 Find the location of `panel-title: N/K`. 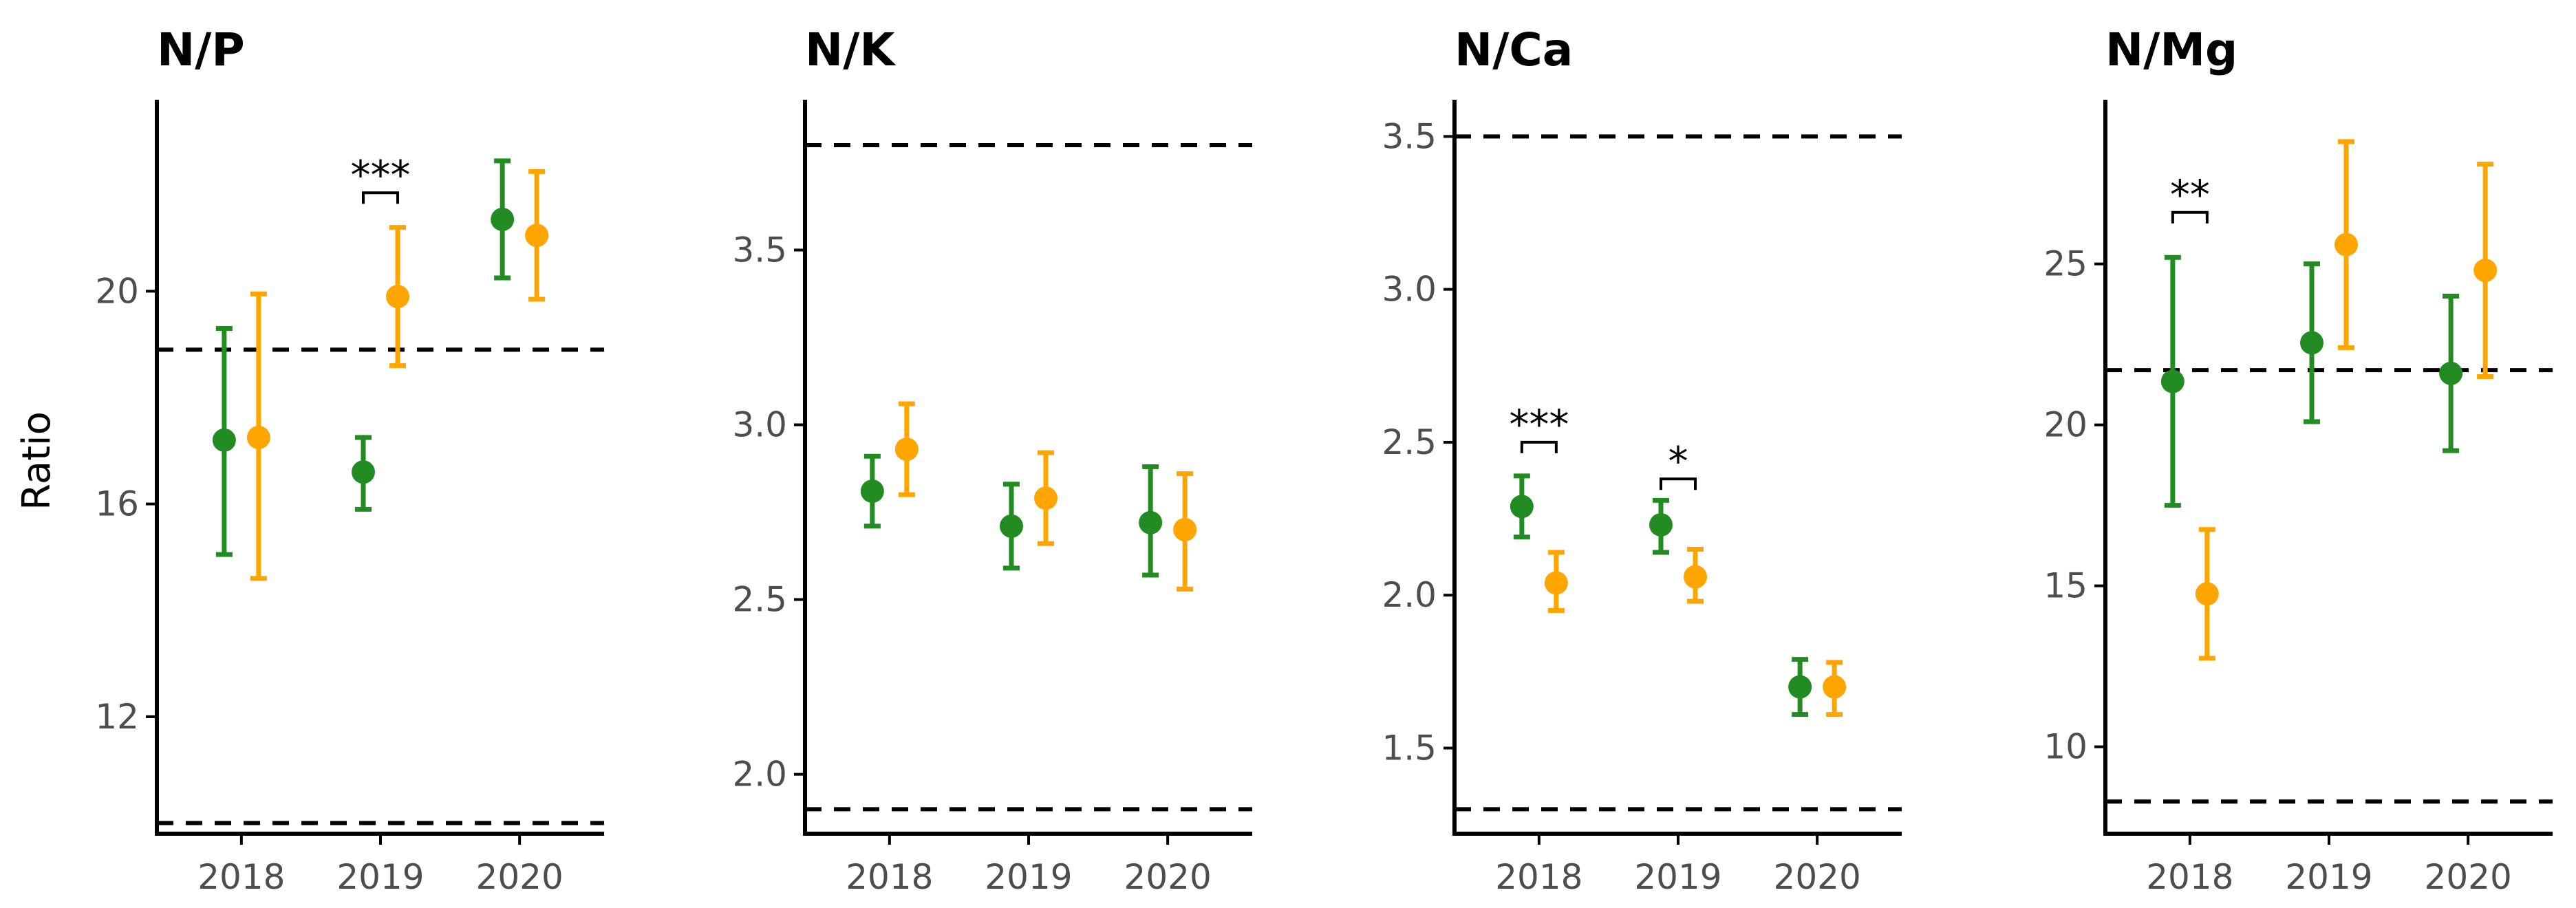

panel-title: N/K is located at coordinates (851, 49).